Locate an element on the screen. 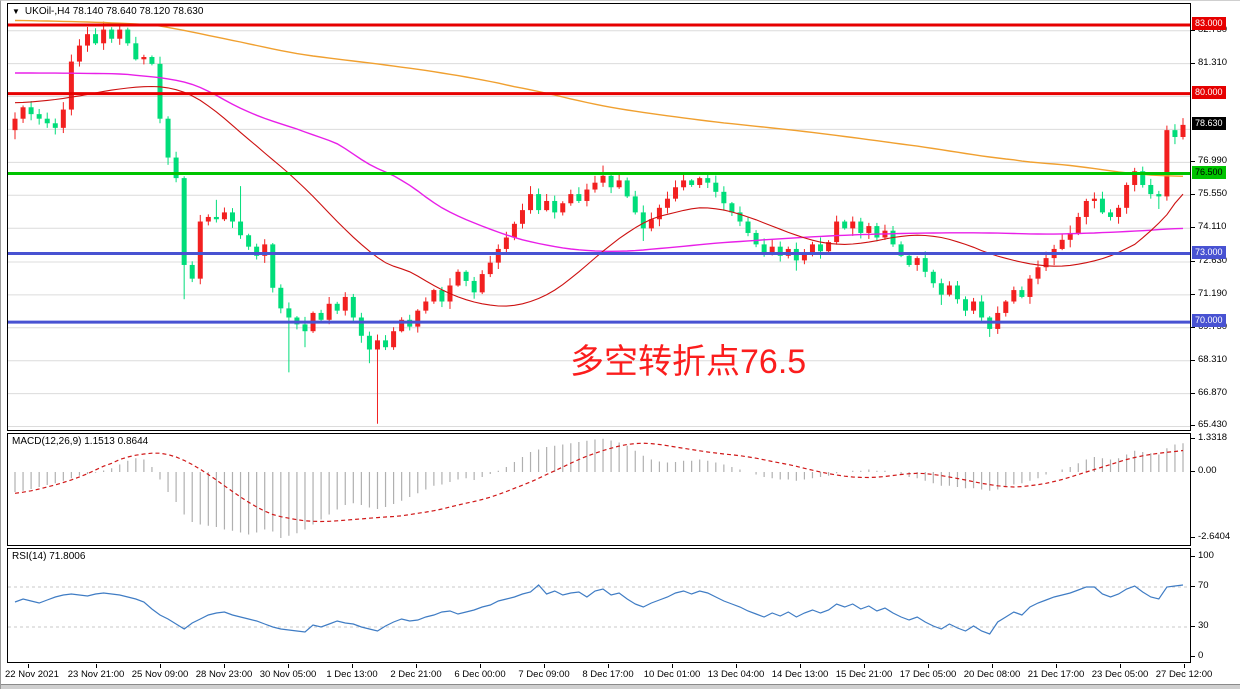 Image resolution: width=1240 pixels, height=689 pixels. time-axis-label: 30 Nov 05:00 is located at coordinates (288, 674).